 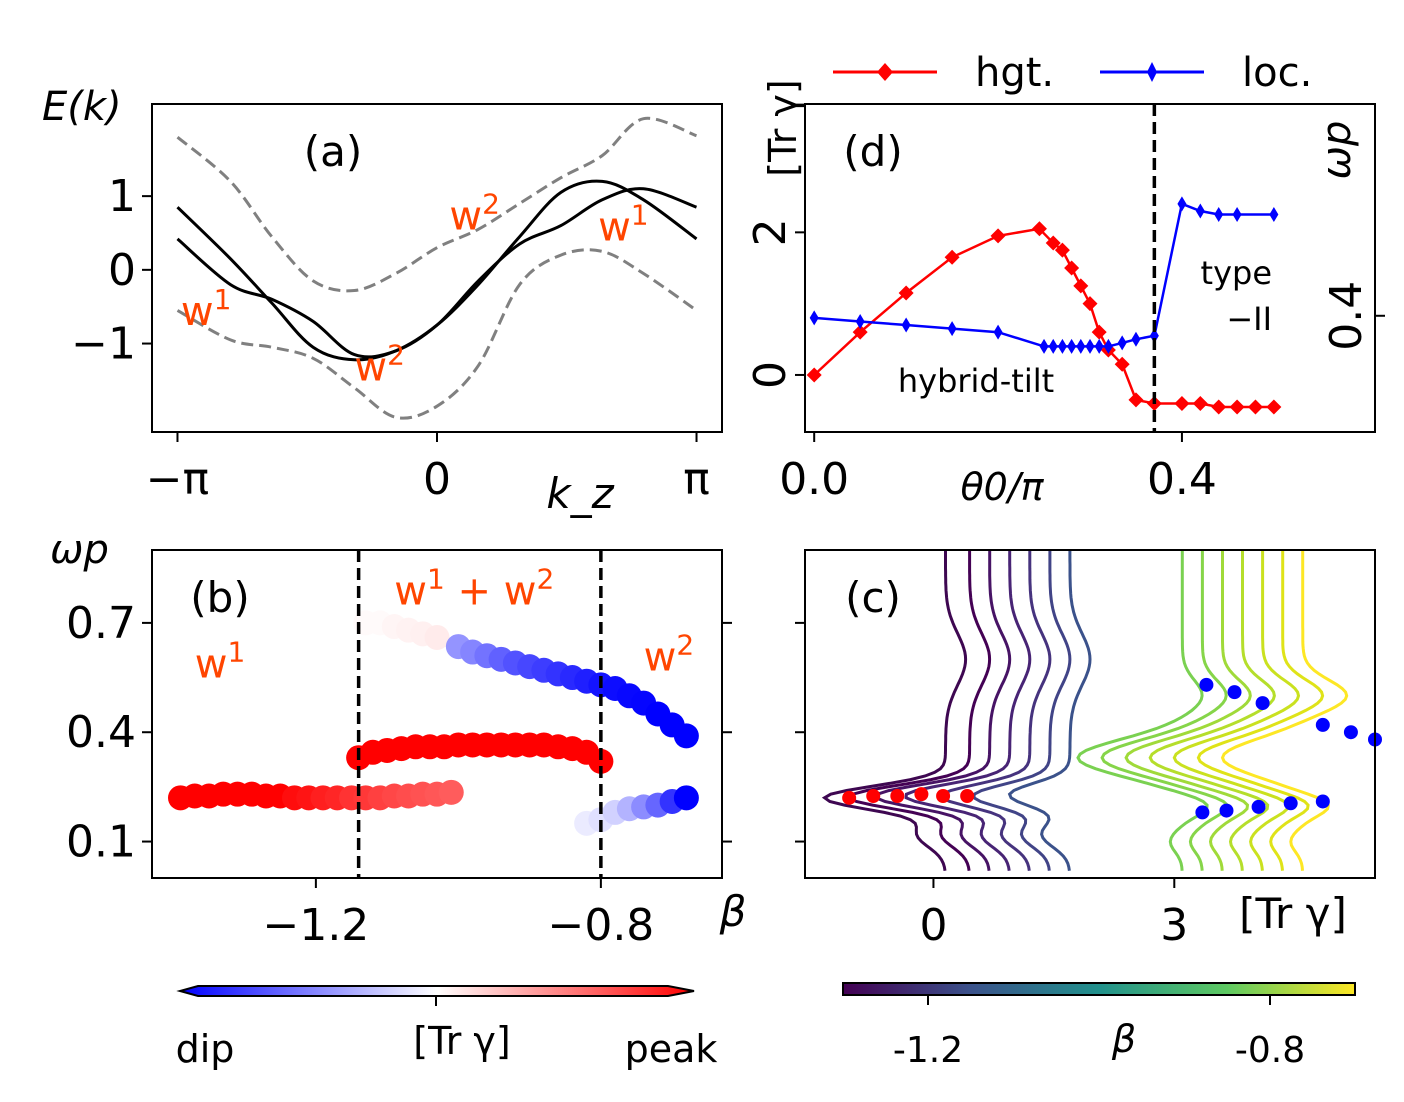 What do you see at coordinates (580, 493) in the screenshot?
I see `panel-a-xlabel: k_z` at bounding box center [580, 493].